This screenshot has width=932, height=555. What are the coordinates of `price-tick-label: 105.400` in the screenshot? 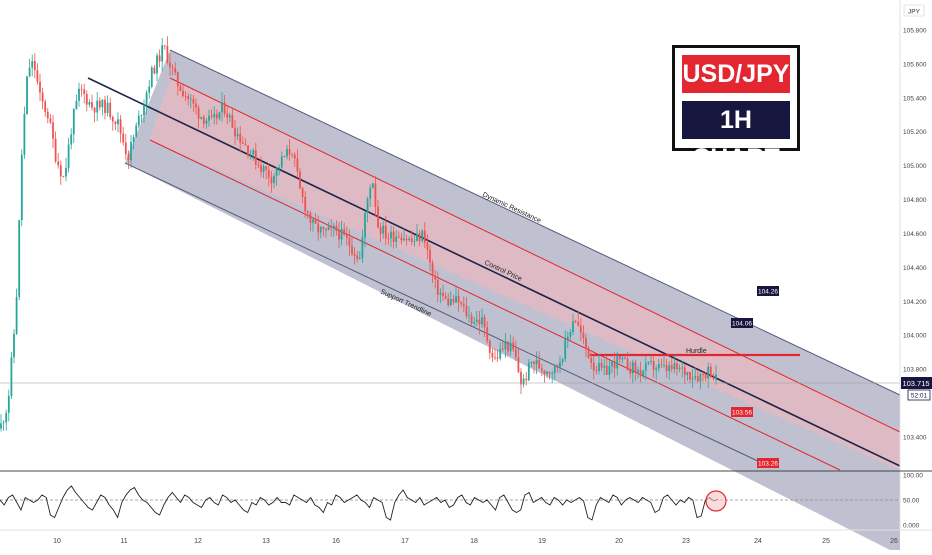 It's located at (915, 98).